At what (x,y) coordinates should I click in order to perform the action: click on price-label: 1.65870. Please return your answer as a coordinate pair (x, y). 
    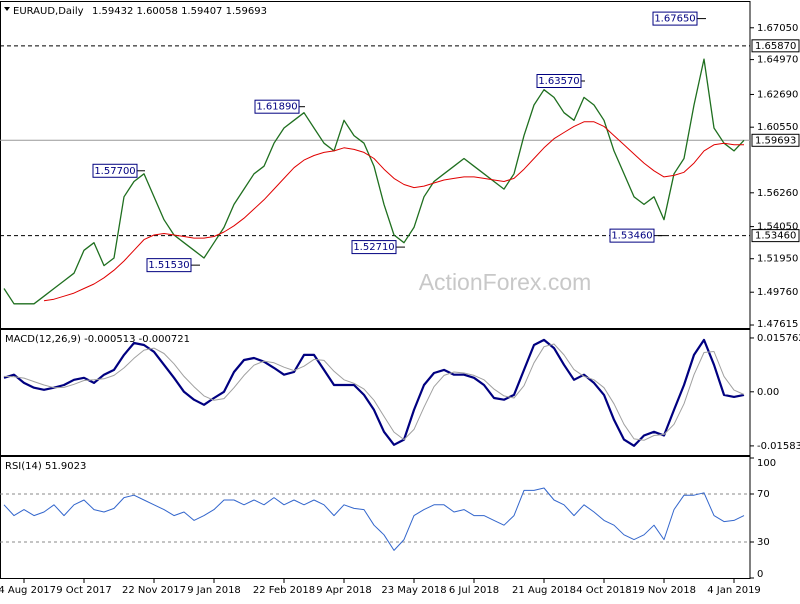
    Looking at the image, I should click on (775, 46).